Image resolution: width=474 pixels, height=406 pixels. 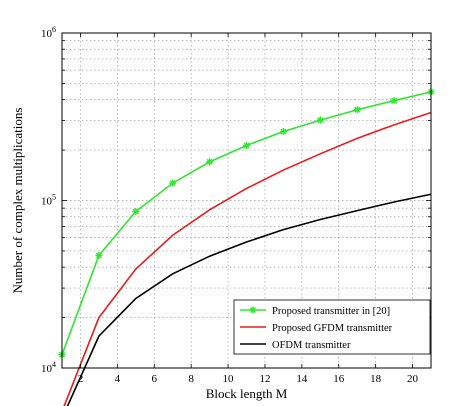 I want to click on x-tick-label: 10, so click(x=229, y=379).